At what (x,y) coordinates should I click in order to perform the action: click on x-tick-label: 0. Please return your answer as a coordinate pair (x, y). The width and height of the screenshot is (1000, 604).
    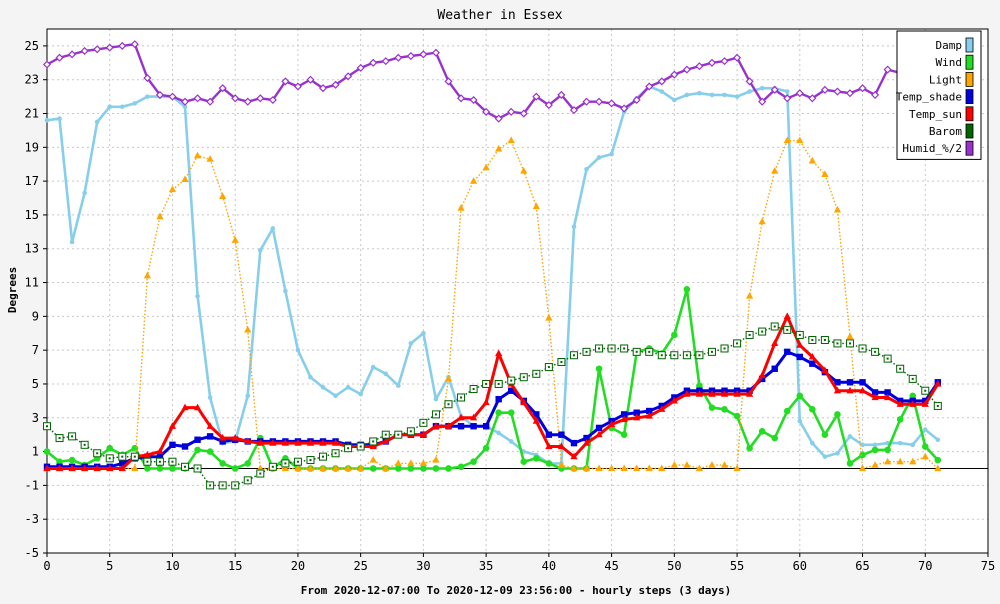
    Looking at the image, I should click on (46, 566).